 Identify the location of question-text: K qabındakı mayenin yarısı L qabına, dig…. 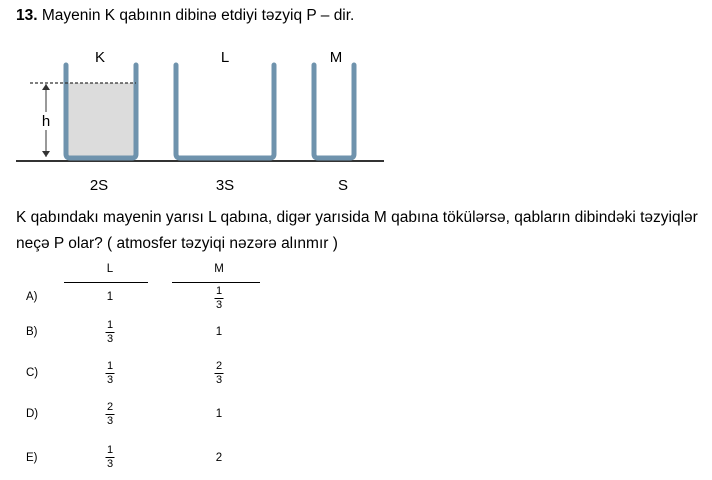
(357, 230).